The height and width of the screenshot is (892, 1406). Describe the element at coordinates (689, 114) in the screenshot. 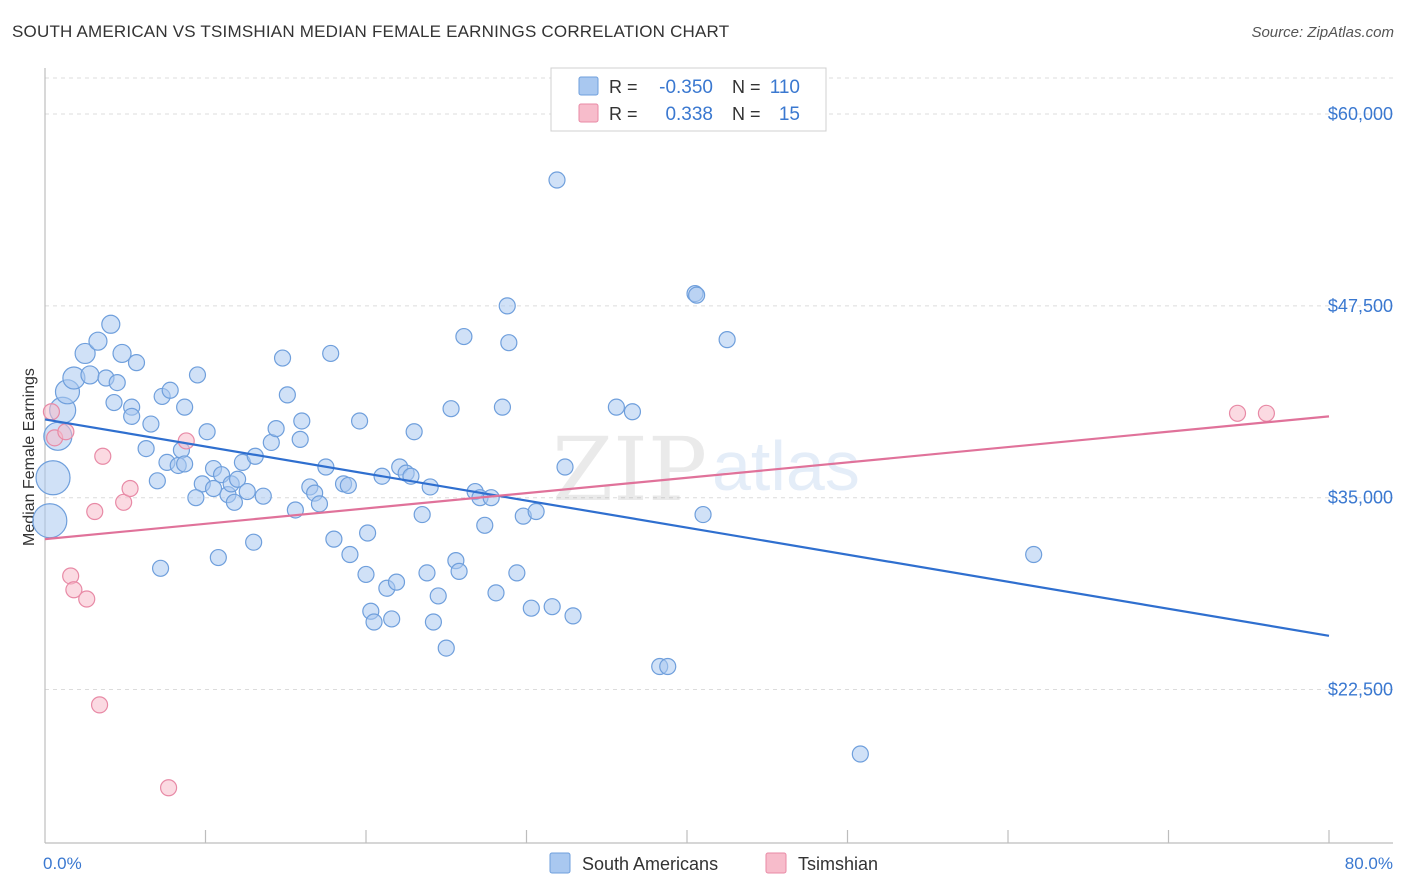

I see `legend-r-value-pink: 0.338` at that location.